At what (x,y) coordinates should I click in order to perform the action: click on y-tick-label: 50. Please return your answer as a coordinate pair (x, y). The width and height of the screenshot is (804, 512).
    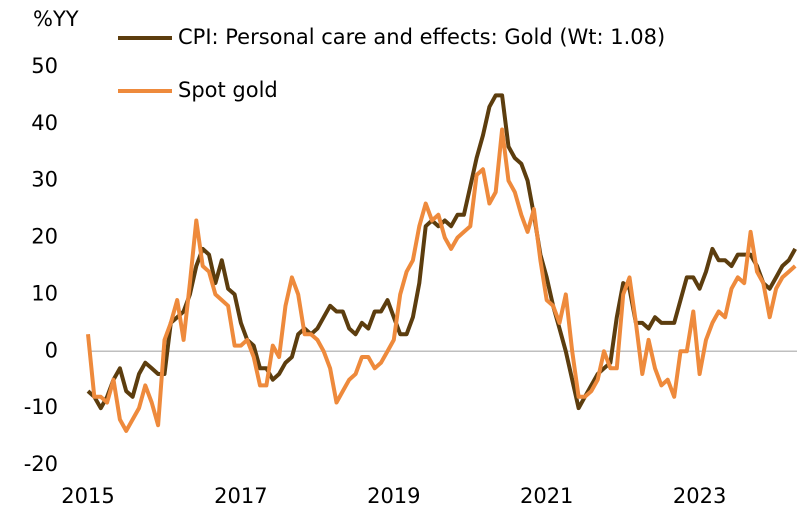
    Looking at the image, I should click on (44, 66).